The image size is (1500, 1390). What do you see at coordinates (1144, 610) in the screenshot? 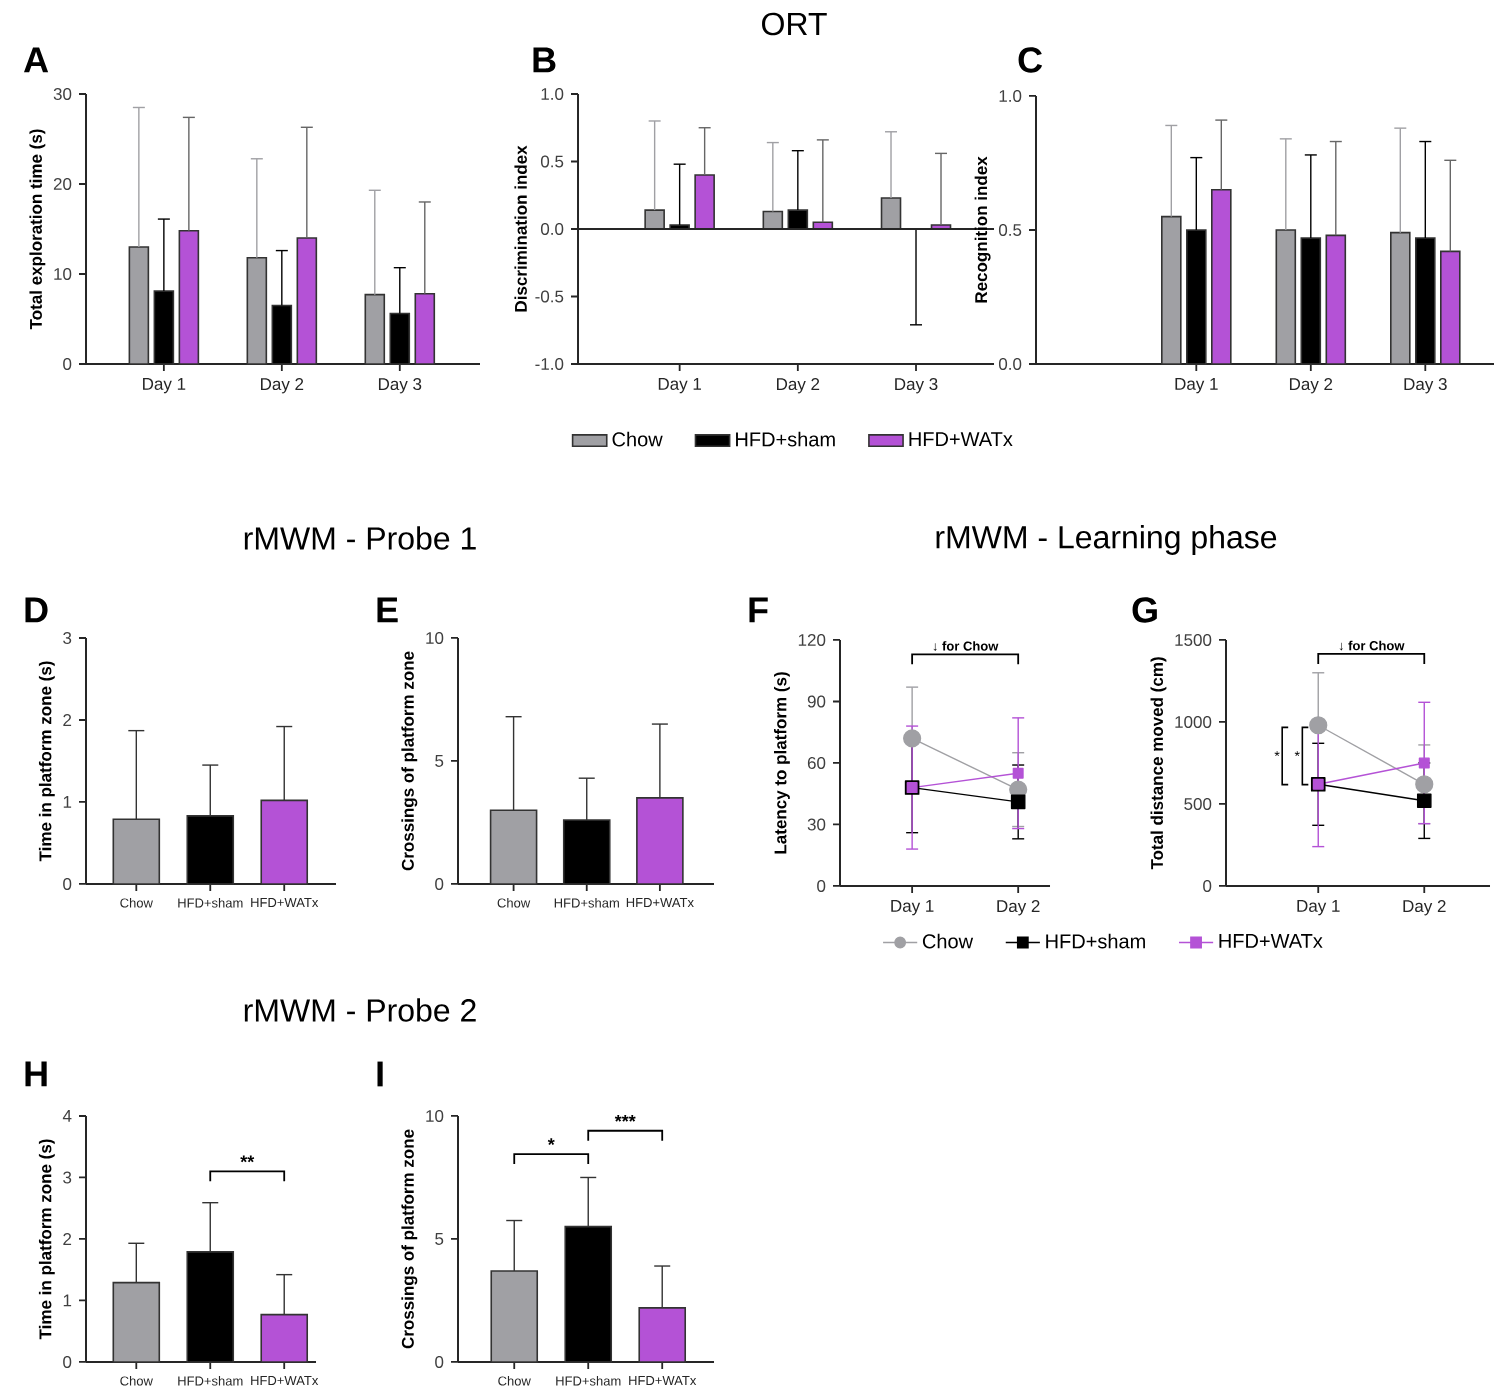
I see `chart-title: G` at bounding box center [1144, 610].